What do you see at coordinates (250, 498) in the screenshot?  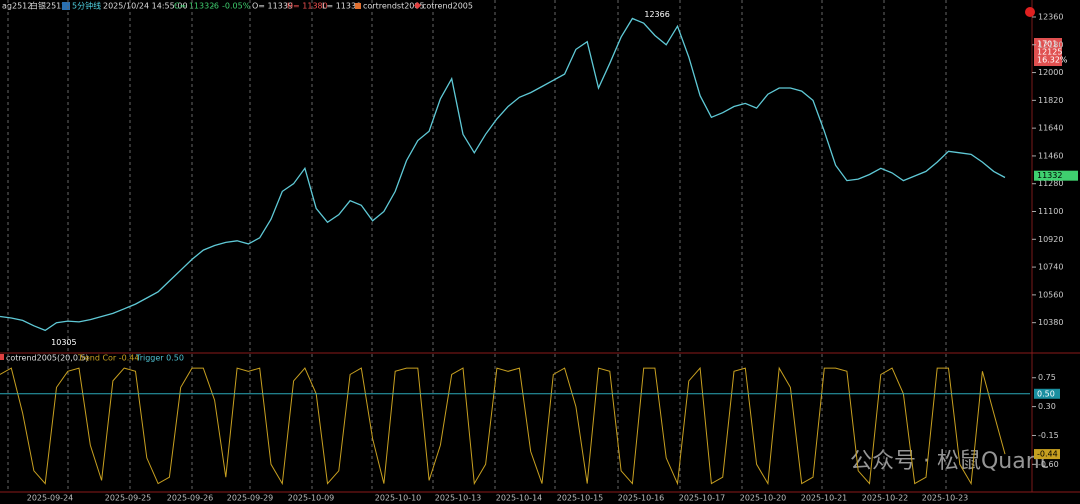 I see `x-tick-label: 2025-09-29` at bounding box center [250, 498].